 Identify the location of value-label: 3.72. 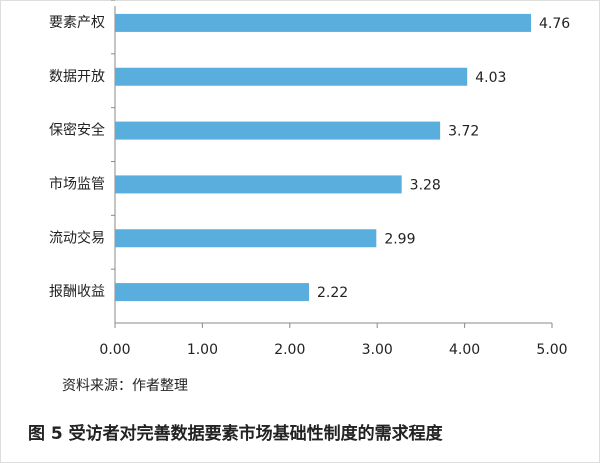
(463, 132).